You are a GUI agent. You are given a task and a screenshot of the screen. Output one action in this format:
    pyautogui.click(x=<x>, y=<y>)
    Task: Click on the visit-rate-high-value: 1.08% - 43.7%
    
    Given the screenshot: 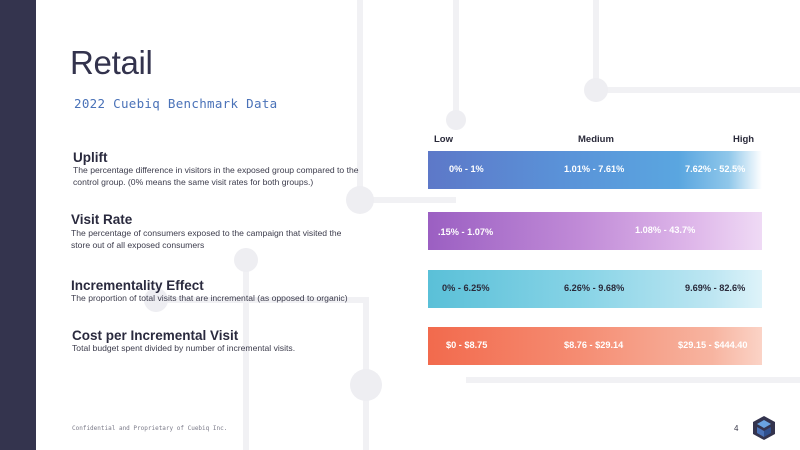 What is the action you would take?
    pyautogui.click(x=665, y=230)
    